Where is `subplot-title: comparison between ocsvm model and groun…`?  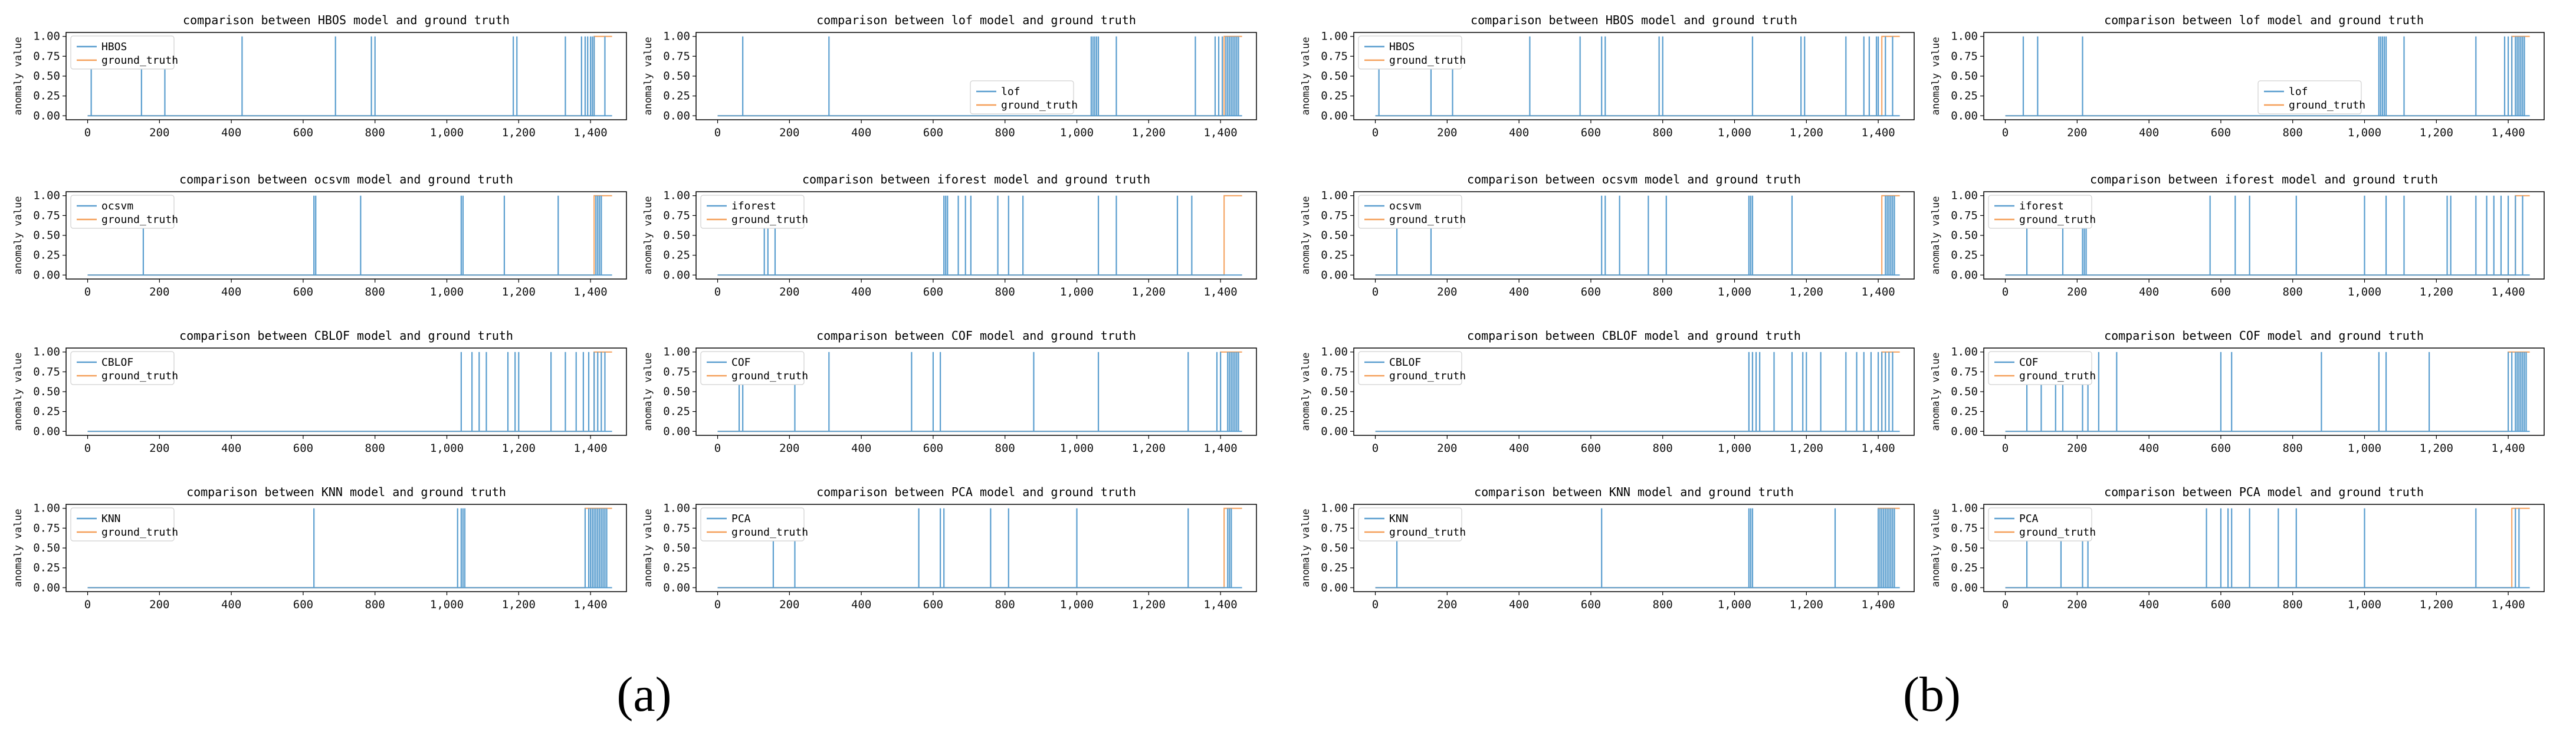 subplot-title: comparison between ocsvm model and groun… is located at coordinates (346, 179).